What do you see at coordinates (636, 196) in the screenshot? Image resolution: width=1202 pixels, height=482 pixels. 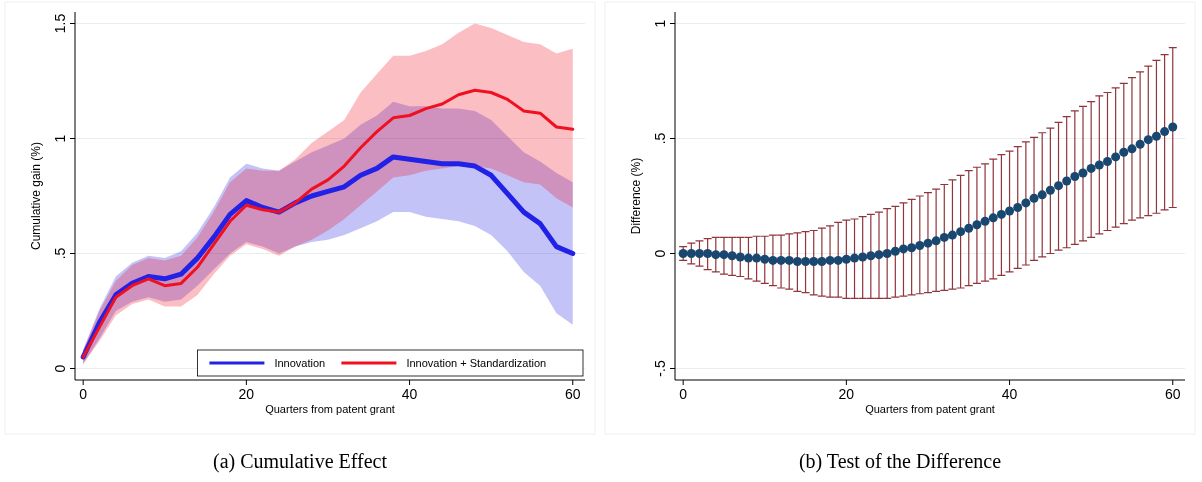 I see `y-axis-title: Difference (%)` at bounding box center [636, 196].